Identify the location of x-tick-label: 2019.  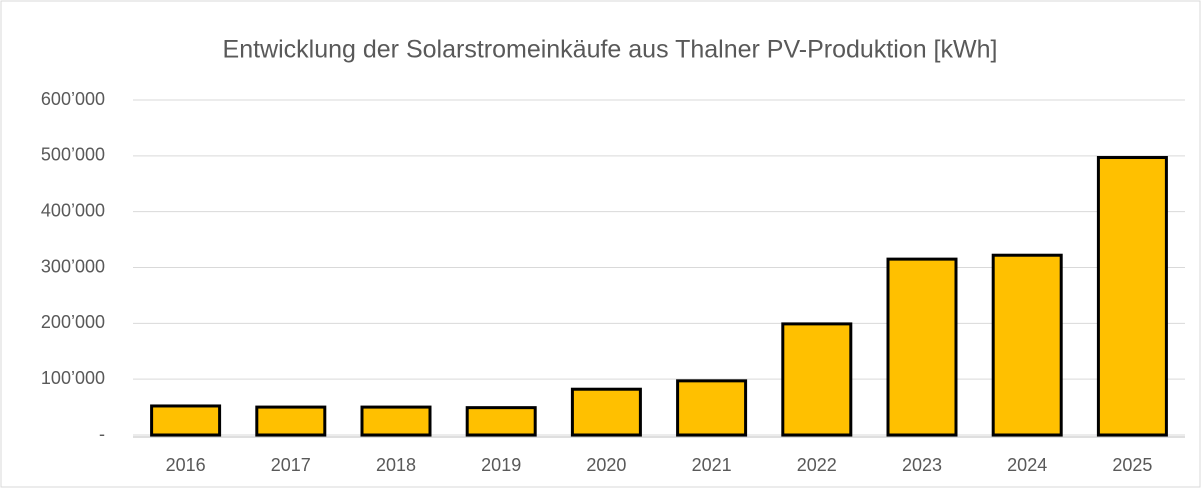
(501, 465).